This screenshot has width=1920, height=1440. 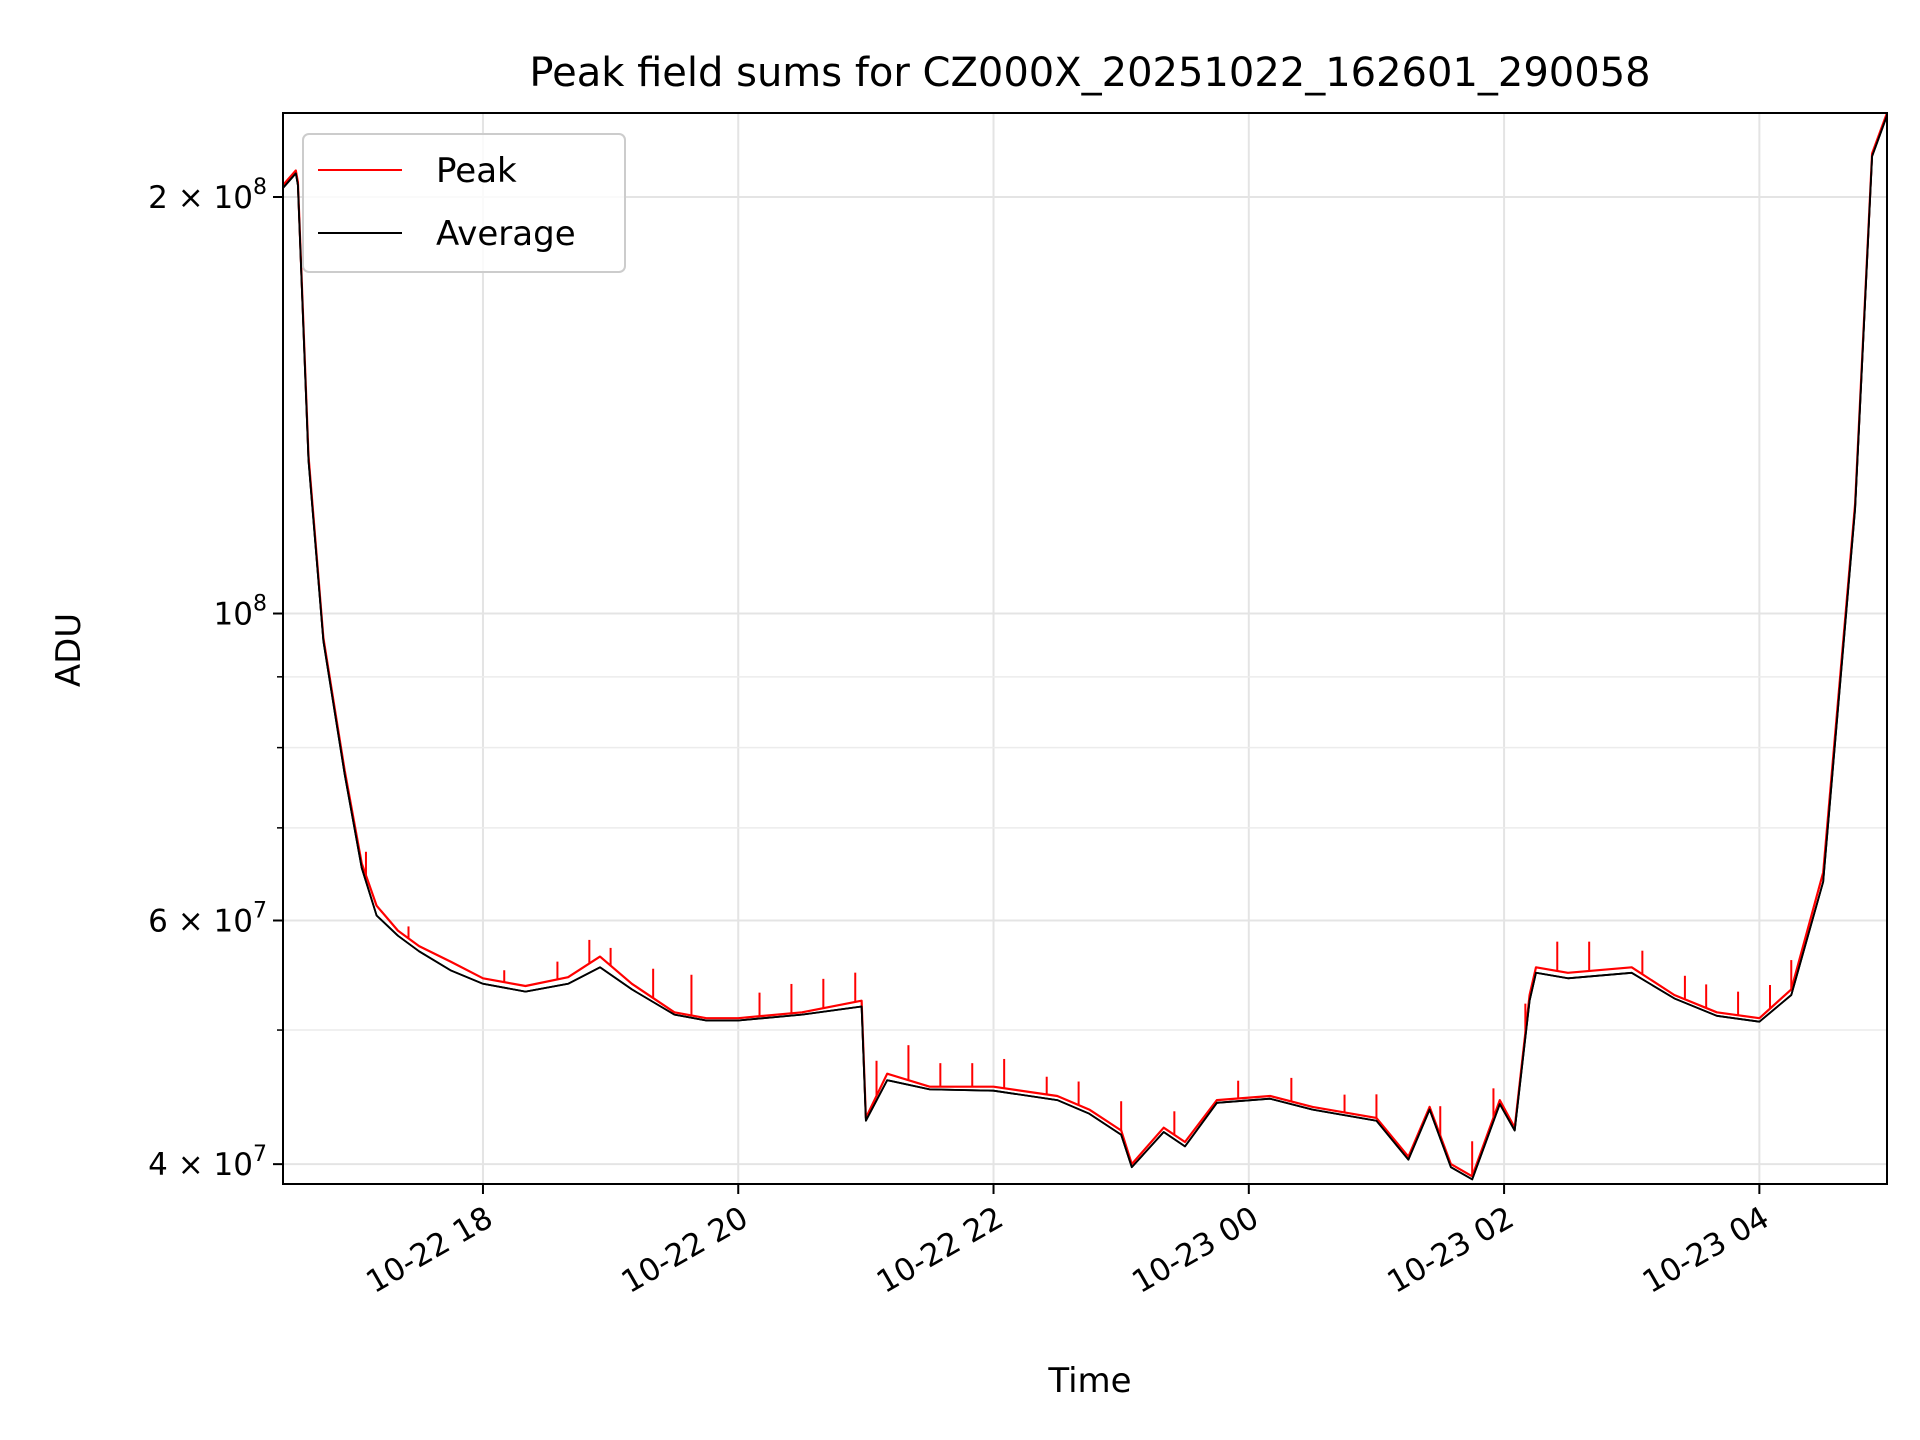 I want to click on legend-box, so click(x=464, y=203).